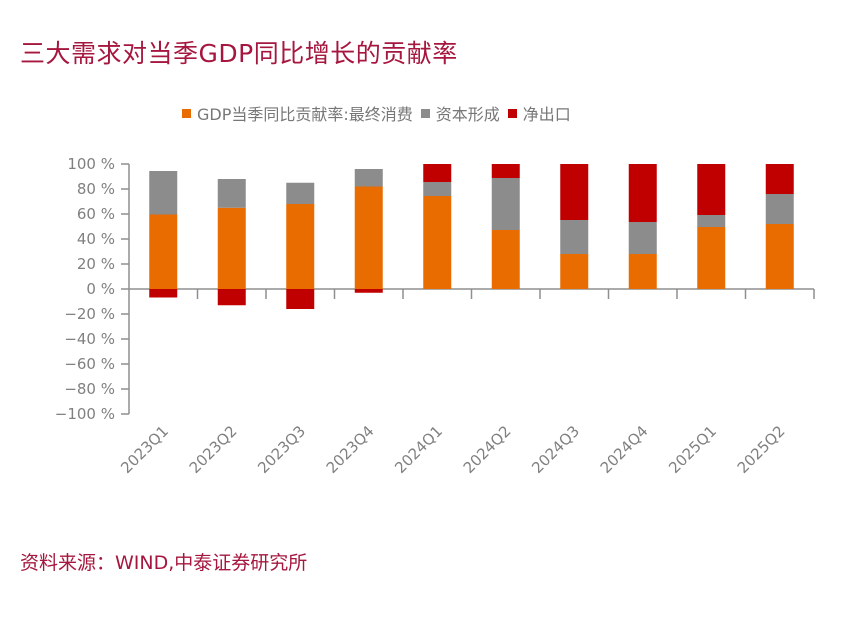 The width and height of the screenshot is (850, 618). Describe the element at coordinates (300, 299) in the screenshot. I see `bar-segment-net-exports-2023Q3` at that location.